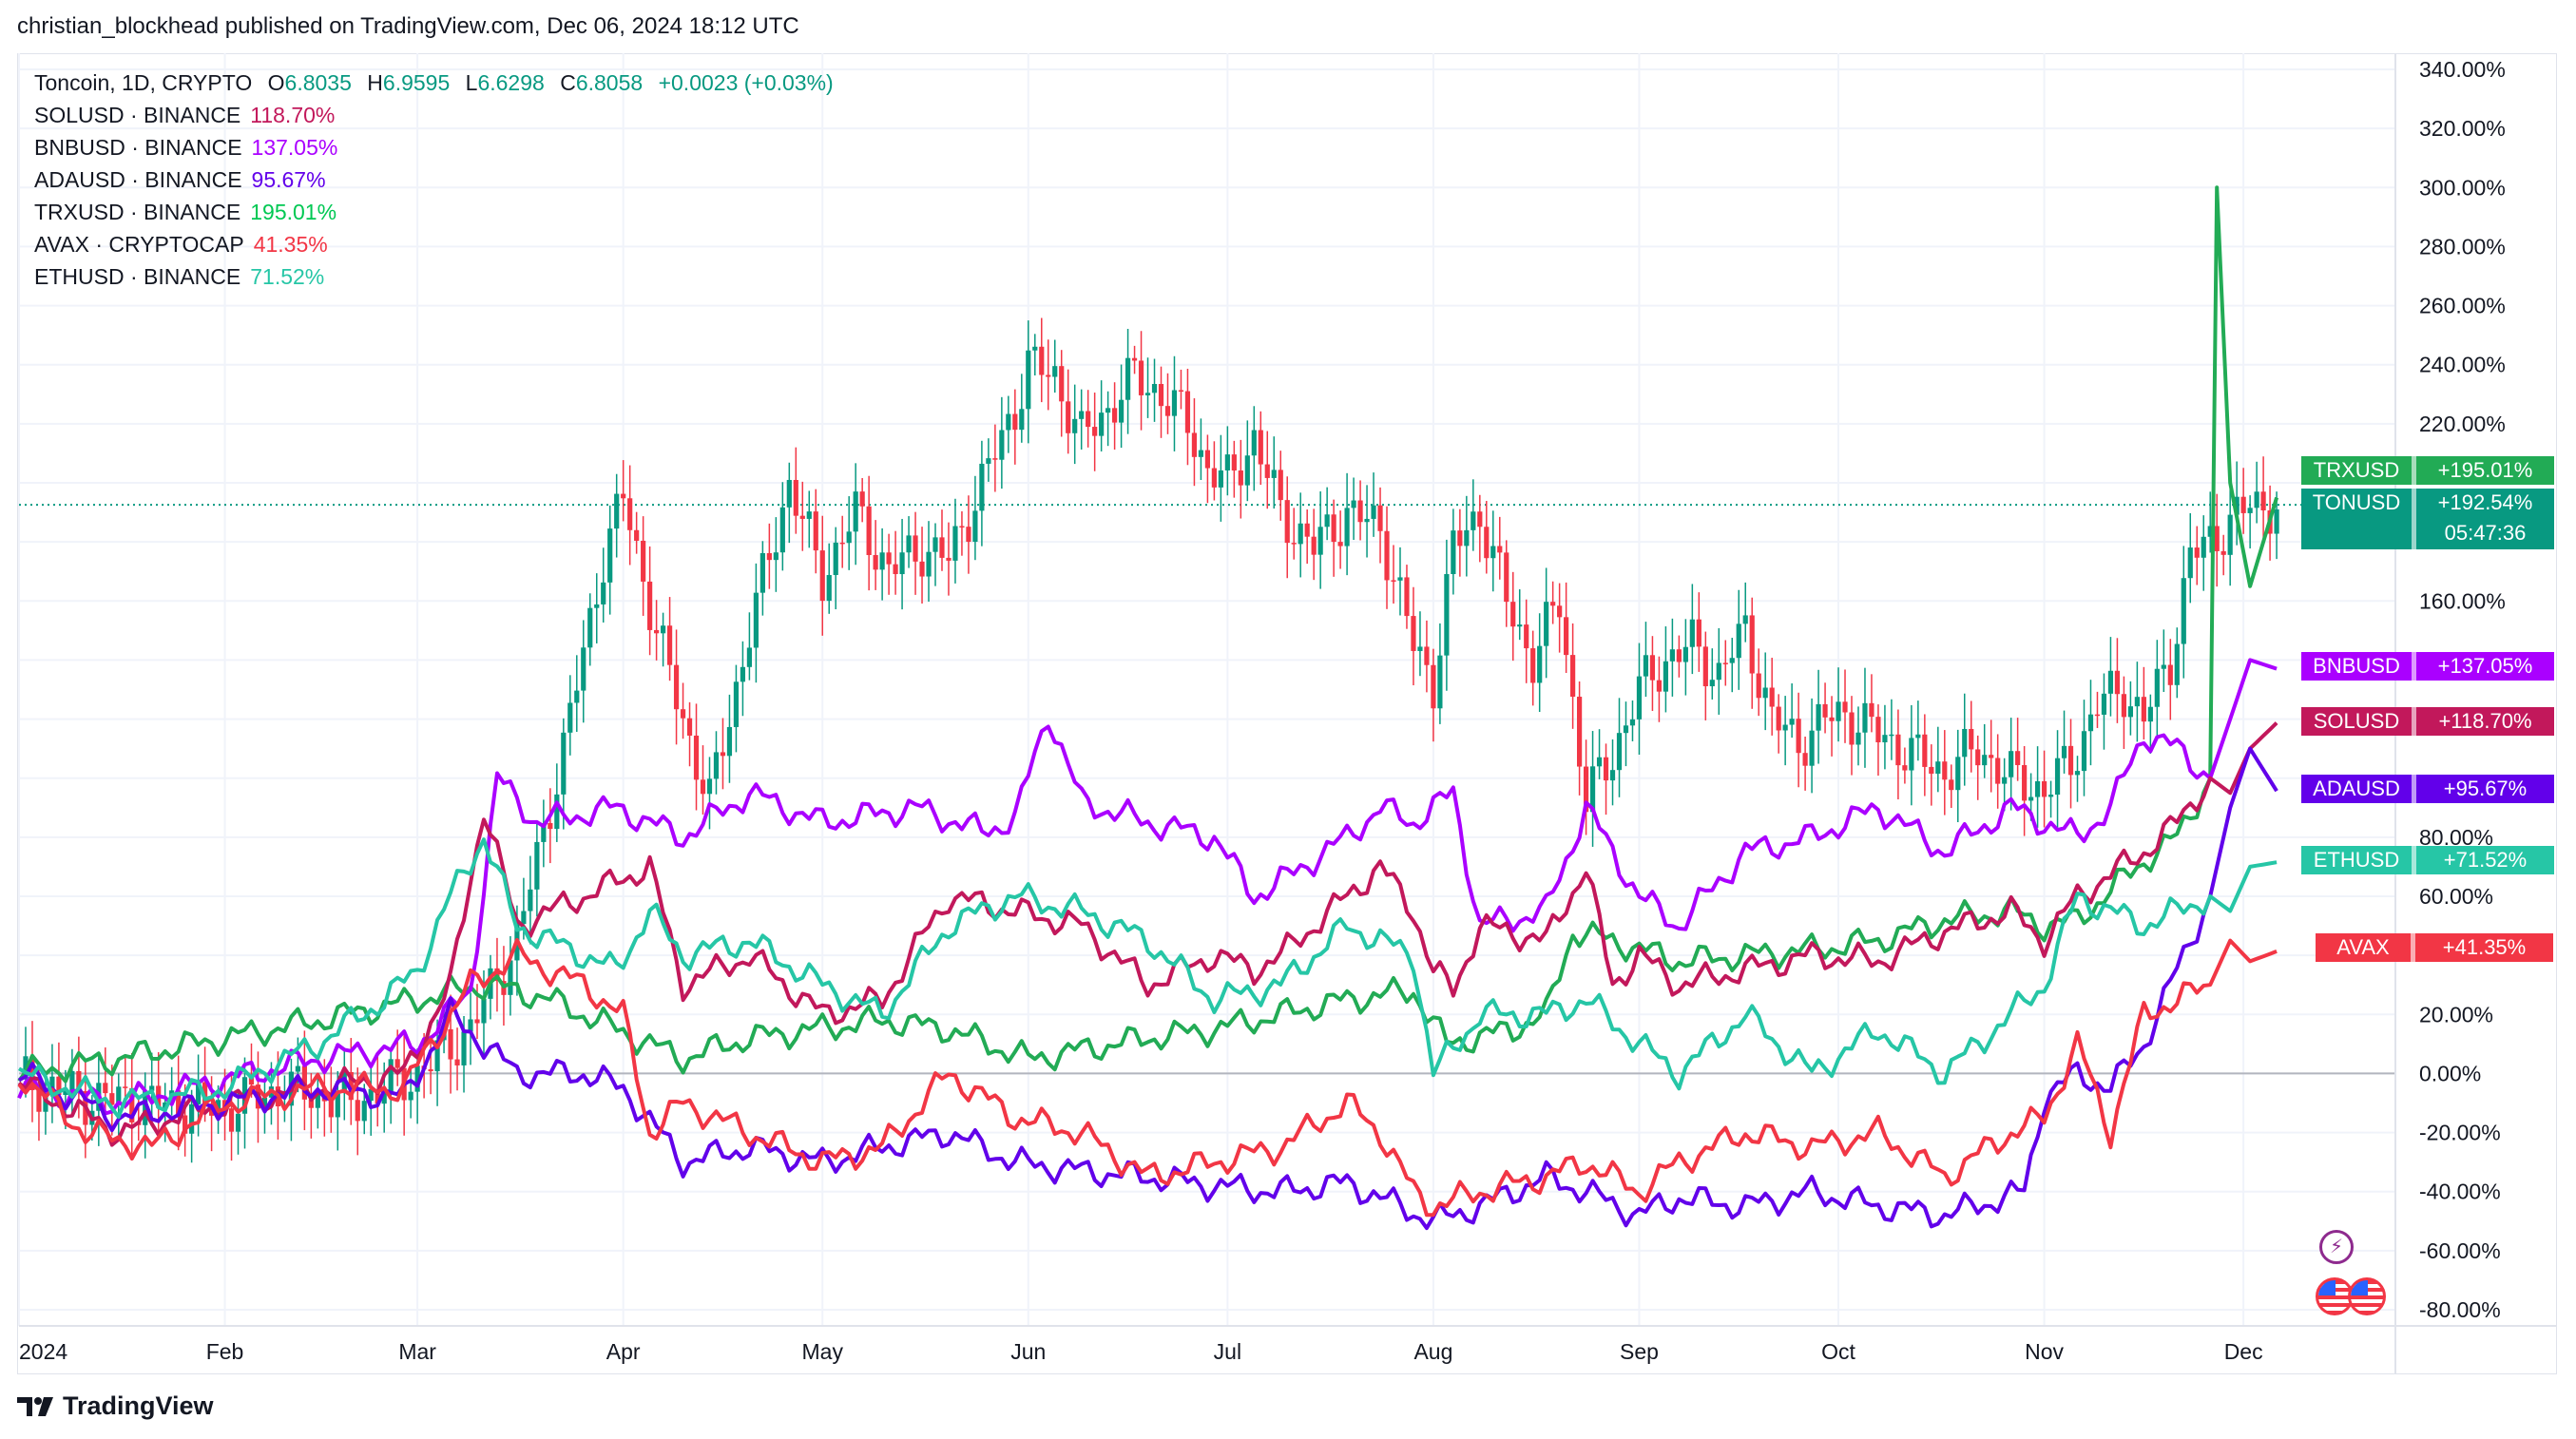 The width and height of the screenshot is (2576, 1439). Describe the element at coordinates (2460, 1133) in the screenshot. I see `y-tick-label: -20.00%` at that location.